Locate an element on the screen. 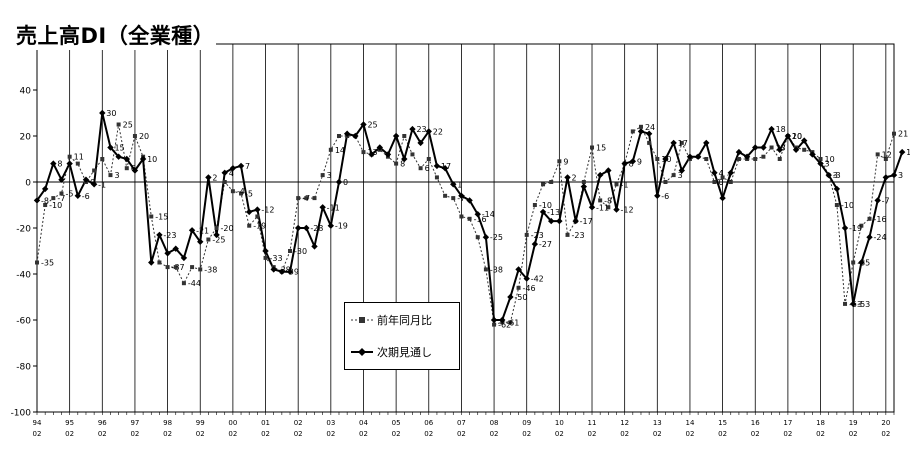  data-label: -42 is located at coordinates (537, 279).